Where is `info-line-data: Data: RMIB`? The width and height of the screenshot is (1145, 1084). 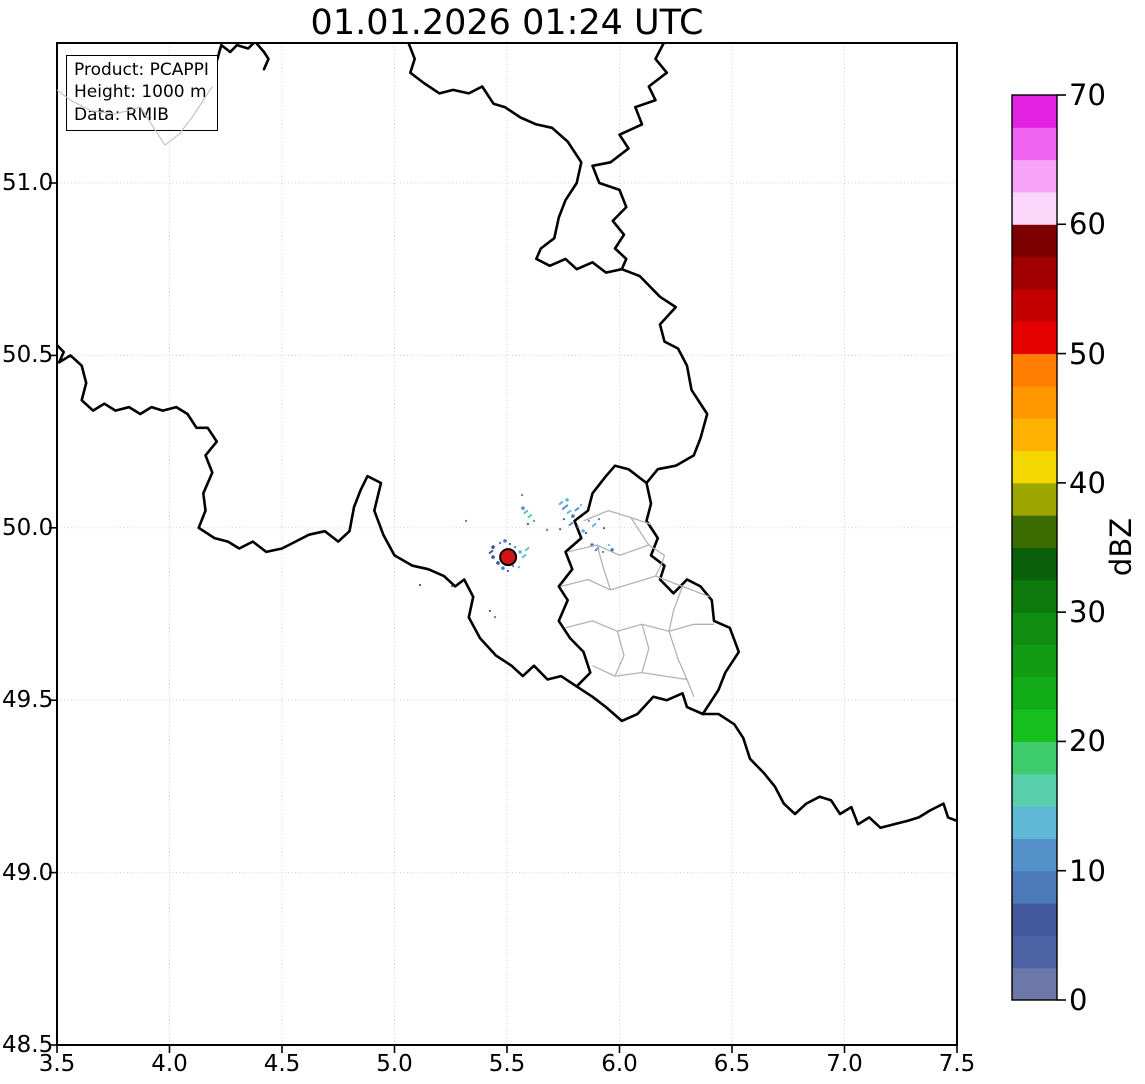 info-line-data: Data: RMIB is located at coordinates (121, 114).